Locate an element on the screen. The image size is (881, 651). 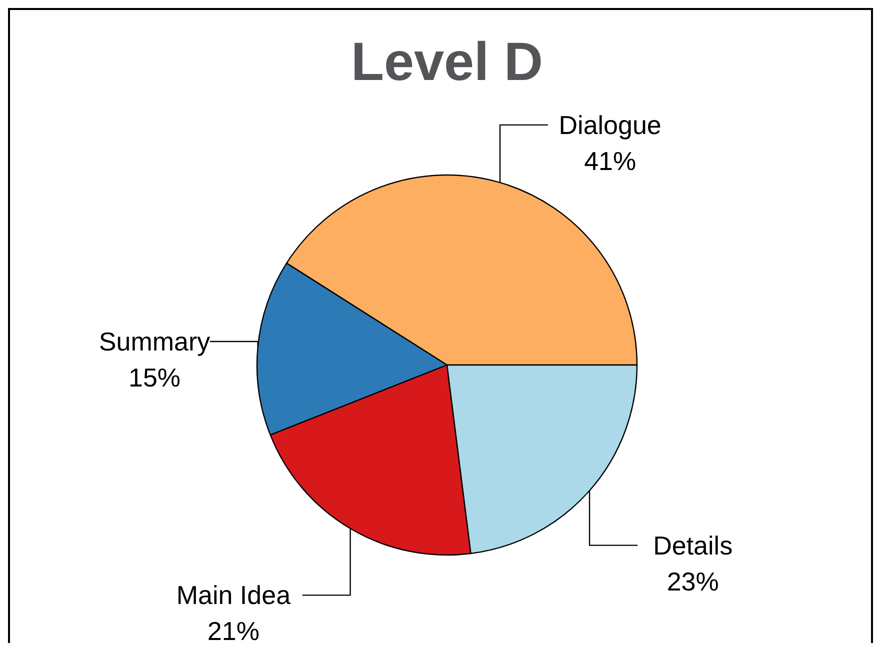
slice-label: Summary is located at coordinates (154, 341).